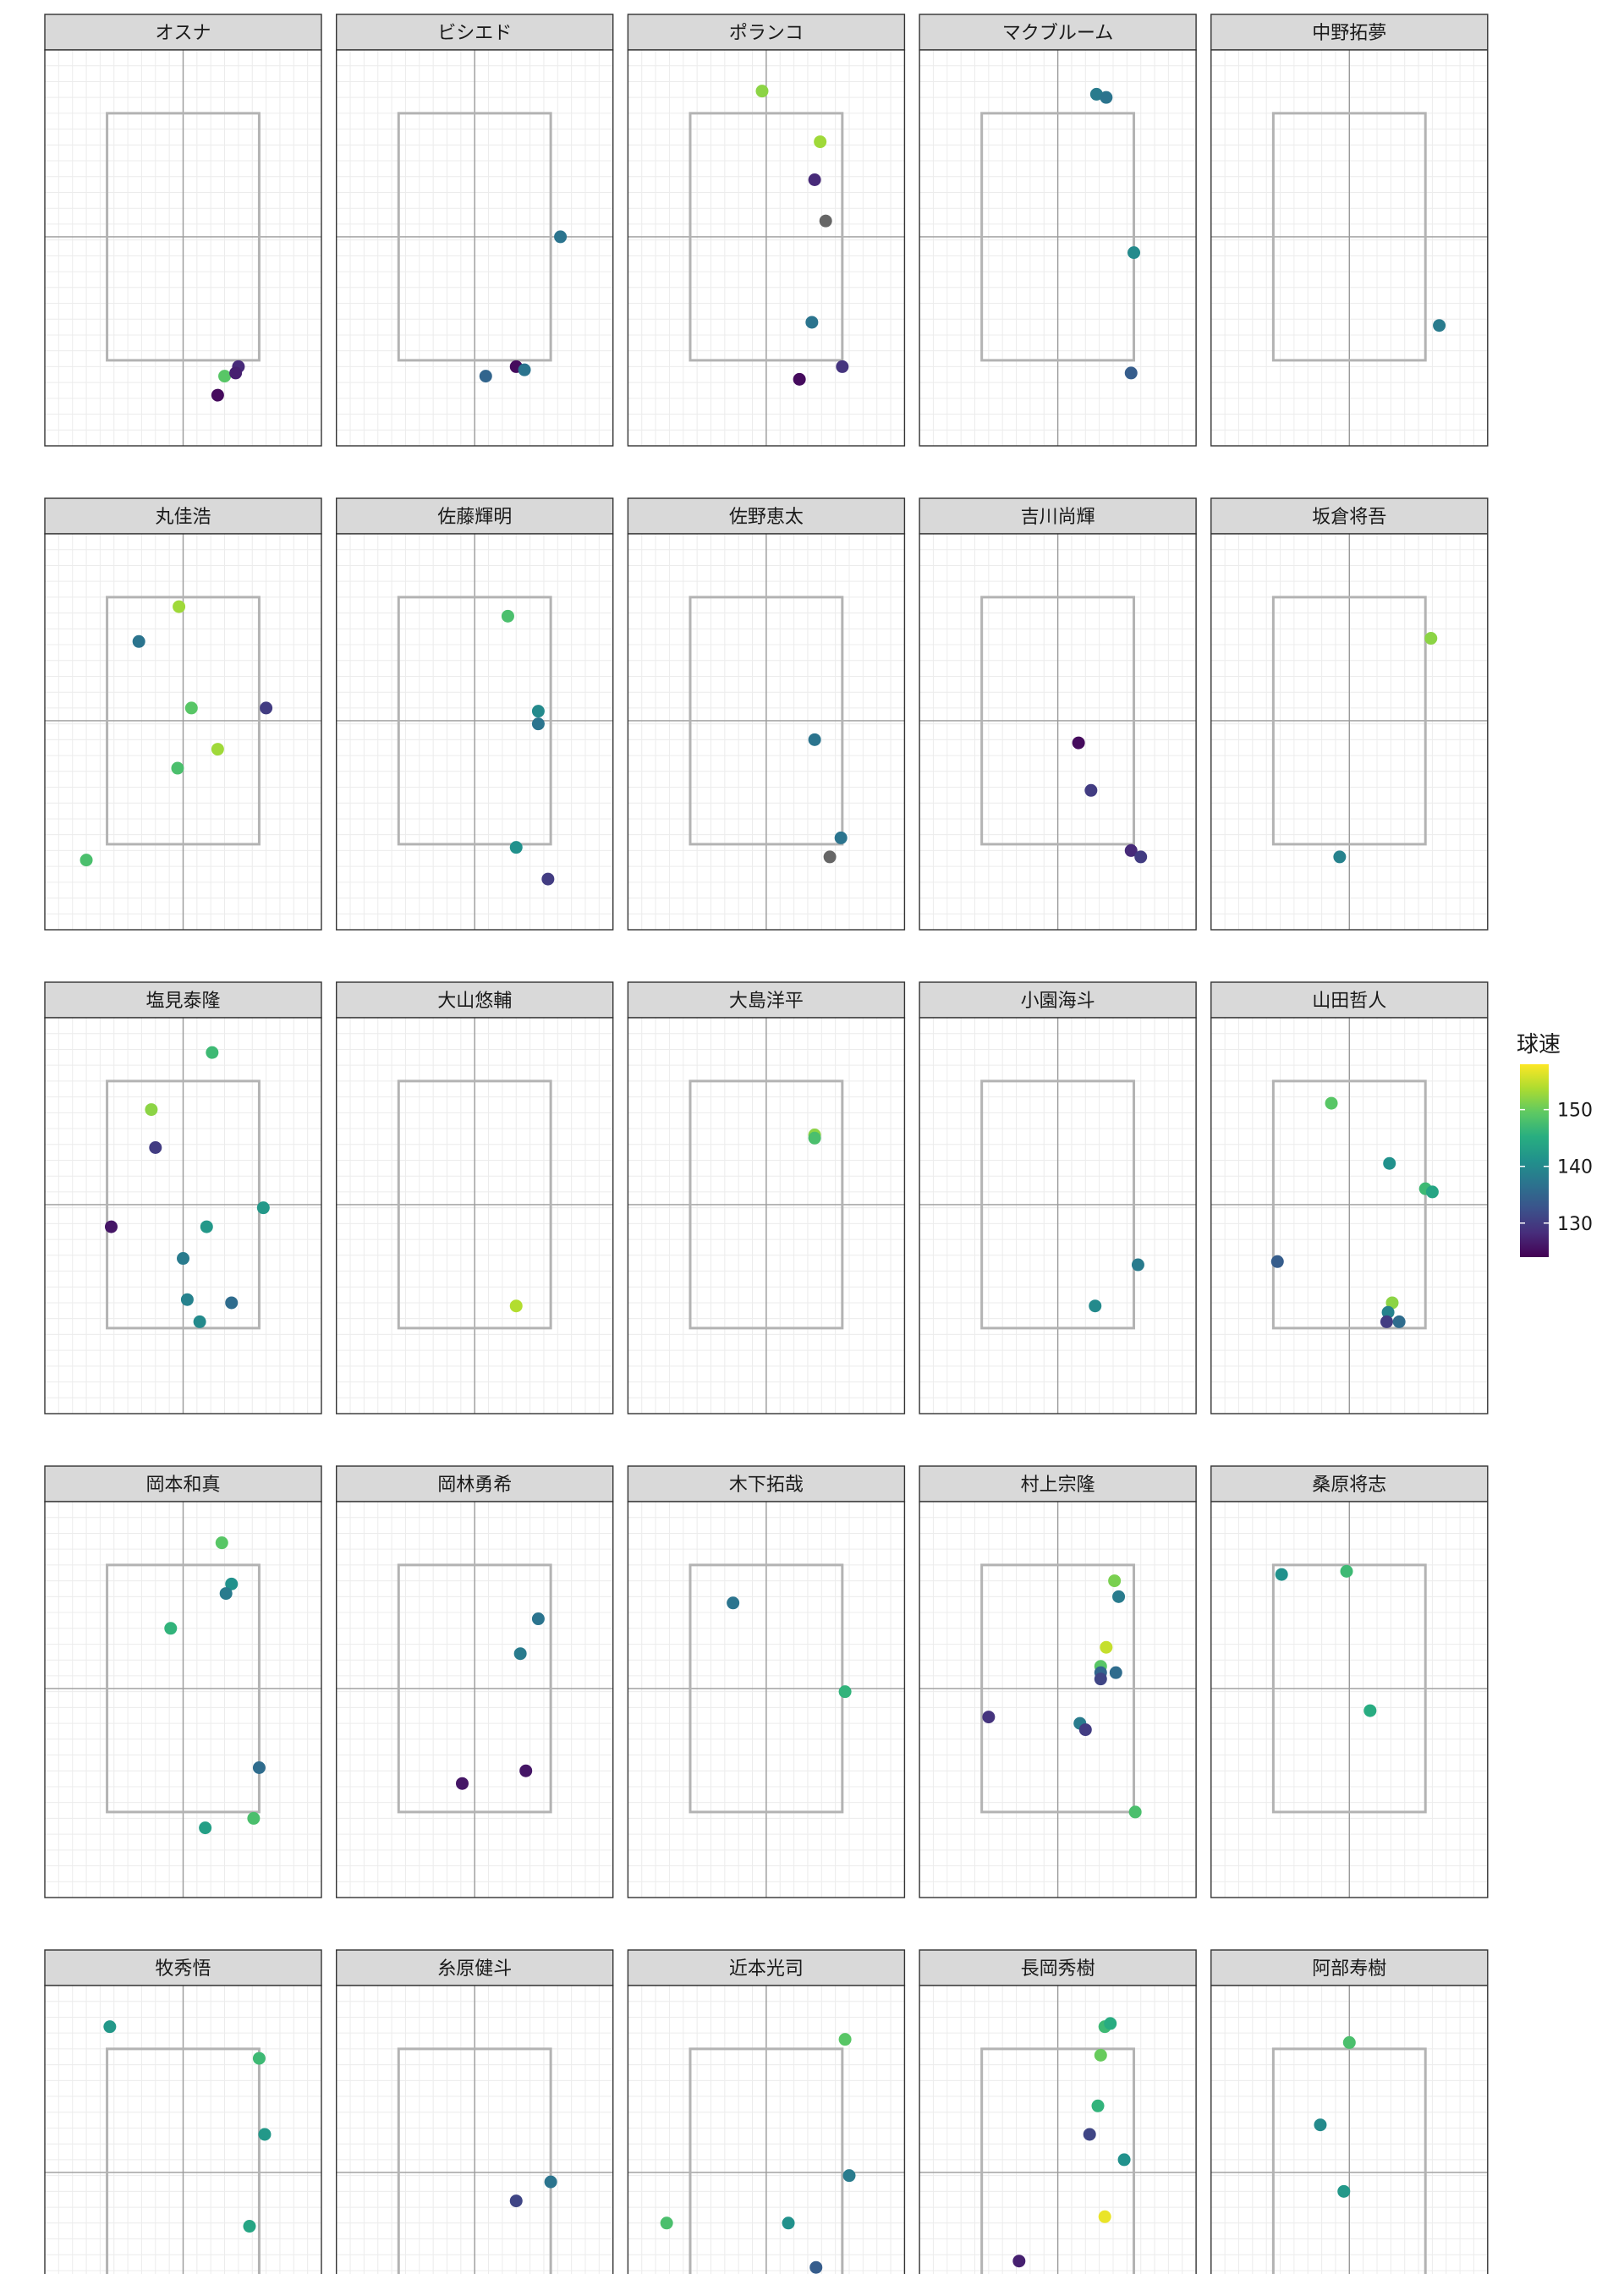 The width and height of the screenshot is (1624, 2274). I want to click on facet-panel: 長岡秀樹, so click(1058, 2111).